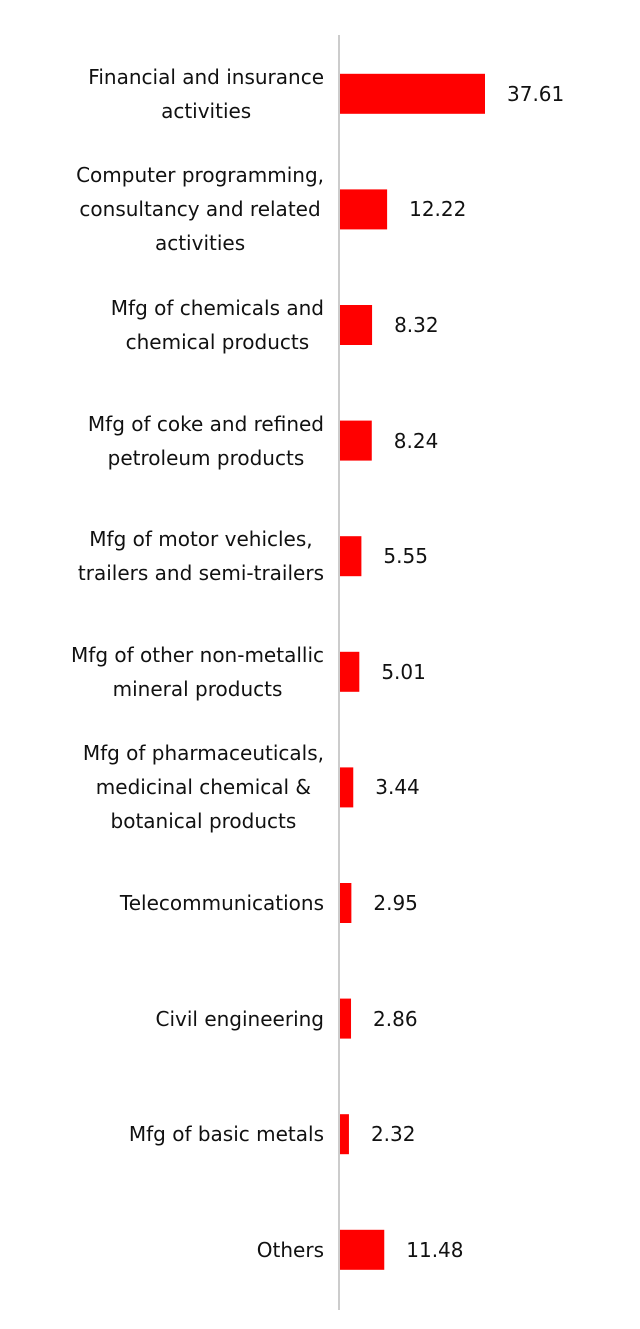 The height and width of the screenshot is (1329, 640). I want to click on value-label: 2.32, so click(393, 1134).